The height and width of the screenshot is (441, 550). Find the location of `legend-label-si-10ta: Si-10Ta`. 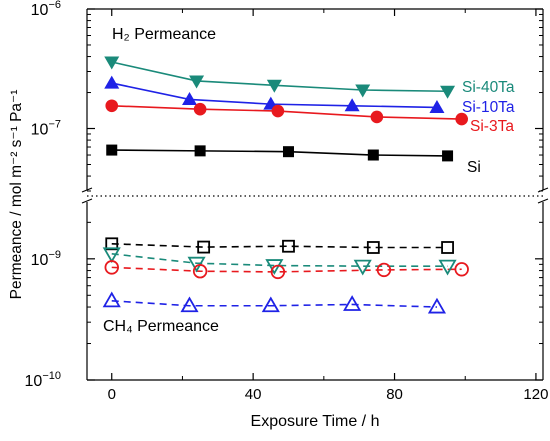

legend-label-si-10ta: Si-10Ta is located at coordinates (488, 107).